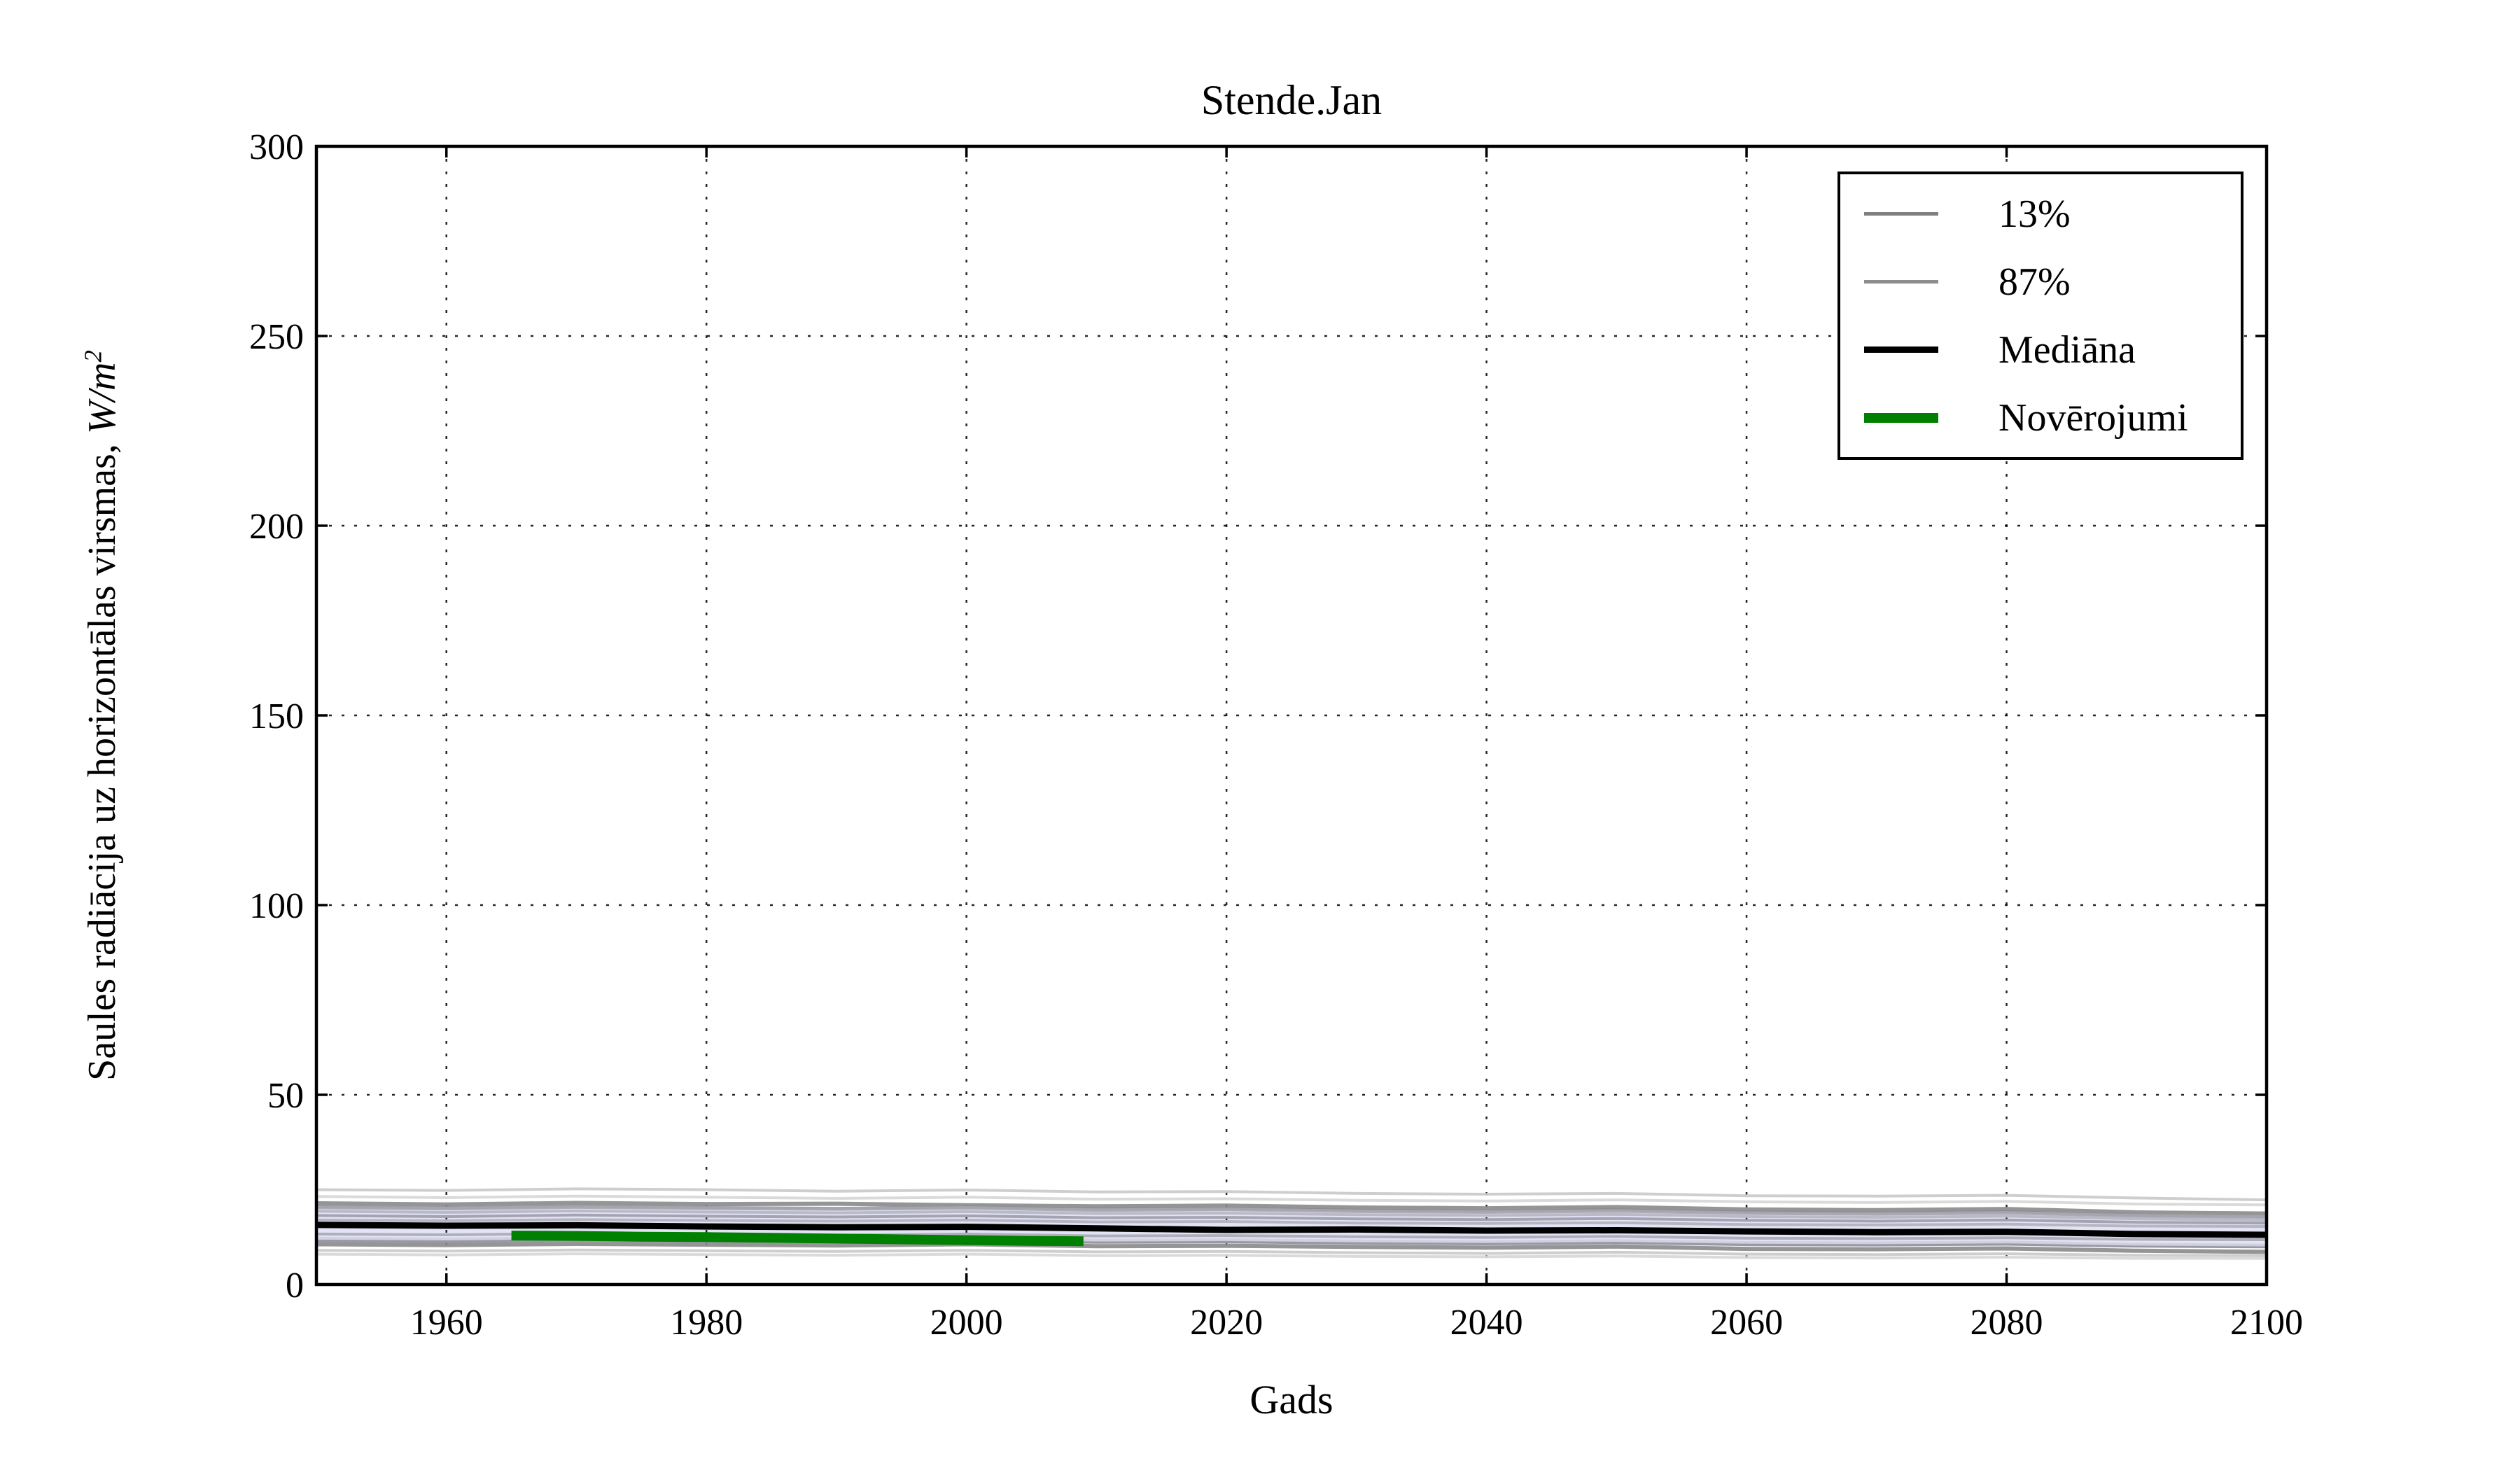 This screenshot has height=1470, width=2520. I want to click on x-tick-label: 2100, so click(2266, 1323).